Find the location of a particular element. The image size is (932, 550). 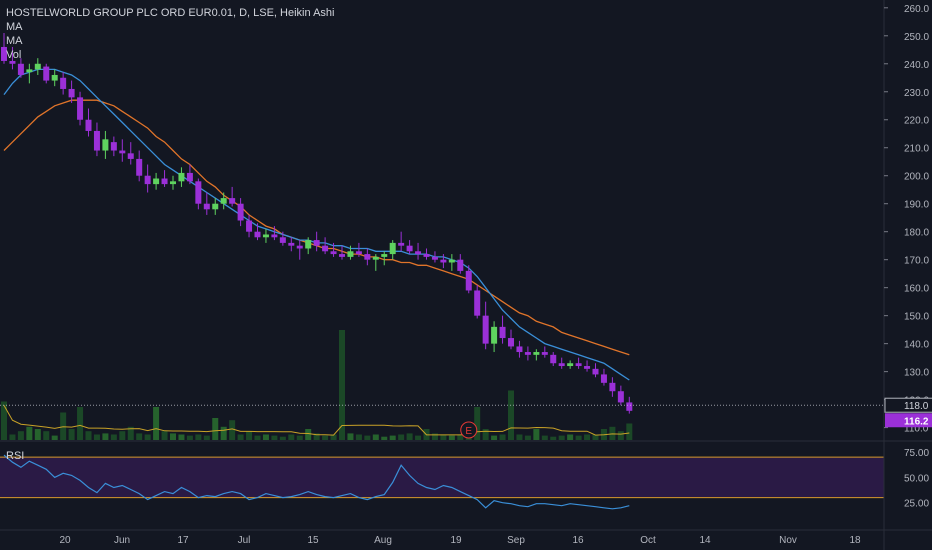

rsi-band-fill is located at coordinates (442, 477).